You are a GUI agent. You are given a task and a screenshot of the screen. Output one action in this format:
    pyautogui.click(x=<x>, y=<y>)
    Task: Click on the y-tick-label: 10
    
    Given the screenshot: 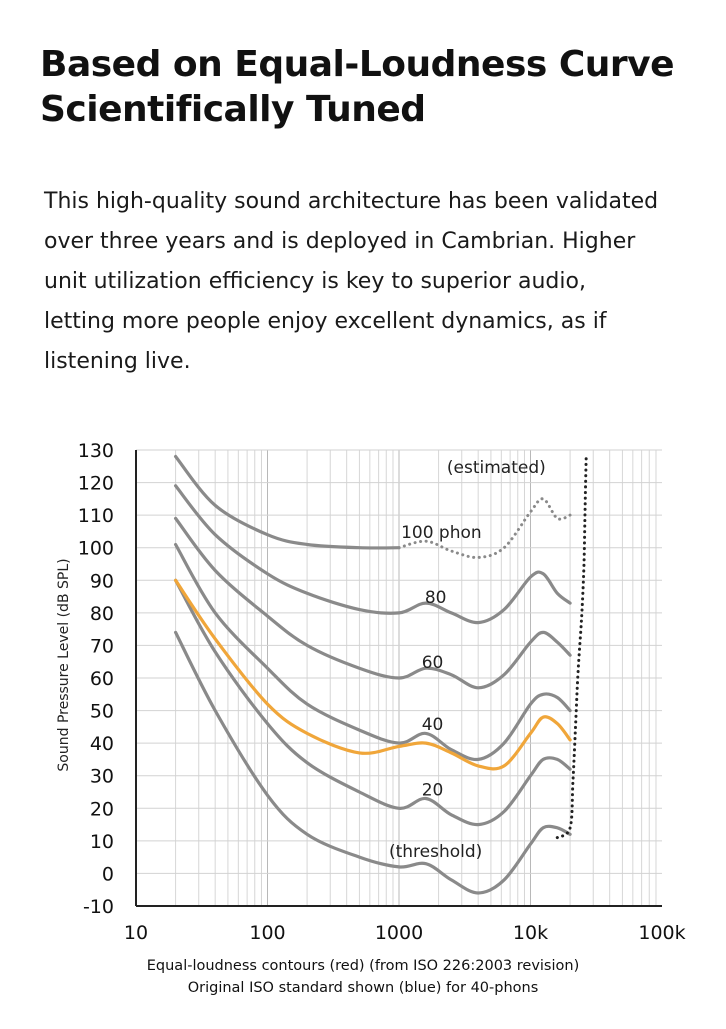 What is the action you would take?
    pyautogui.click(x=102, y=842)
    